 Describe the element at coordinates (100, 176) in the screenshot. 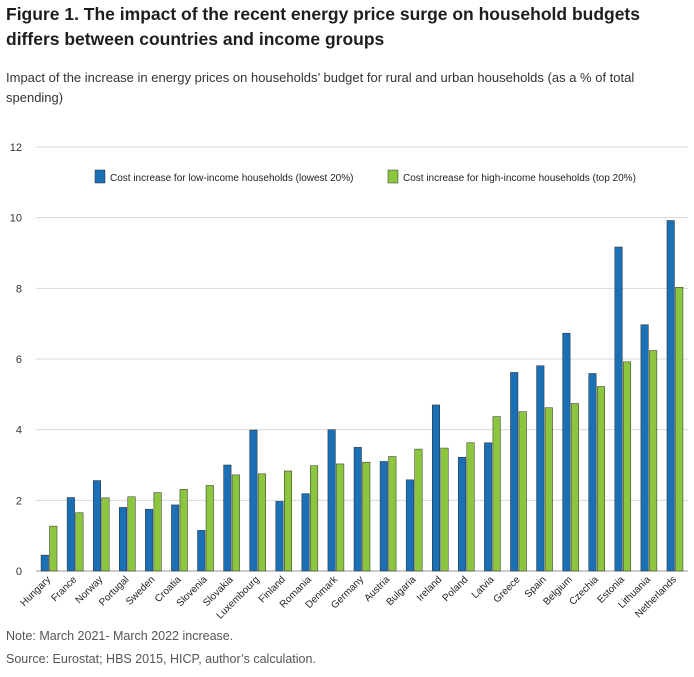

I see `legend-swatch-low` at that location.